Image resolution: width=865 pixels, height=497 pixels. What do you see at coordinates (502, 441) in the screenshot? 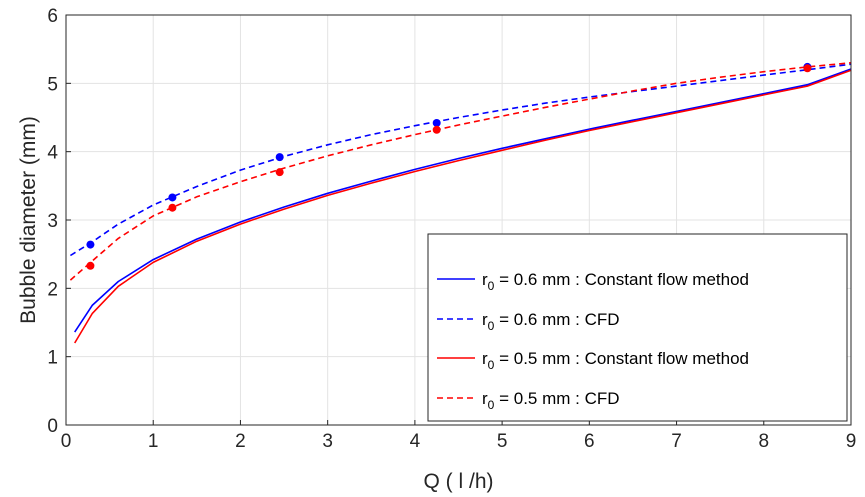
I see `x-tick-label: 5` at bounding box center [502, 441].